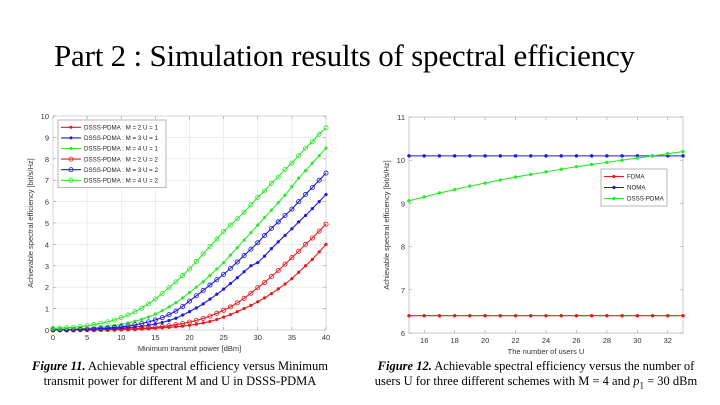 The width and height of the screenshot is (720, 405). Describe the element at coordinates (403, 203) in the screenshot. I see `y-tick-label: 9` at that location.